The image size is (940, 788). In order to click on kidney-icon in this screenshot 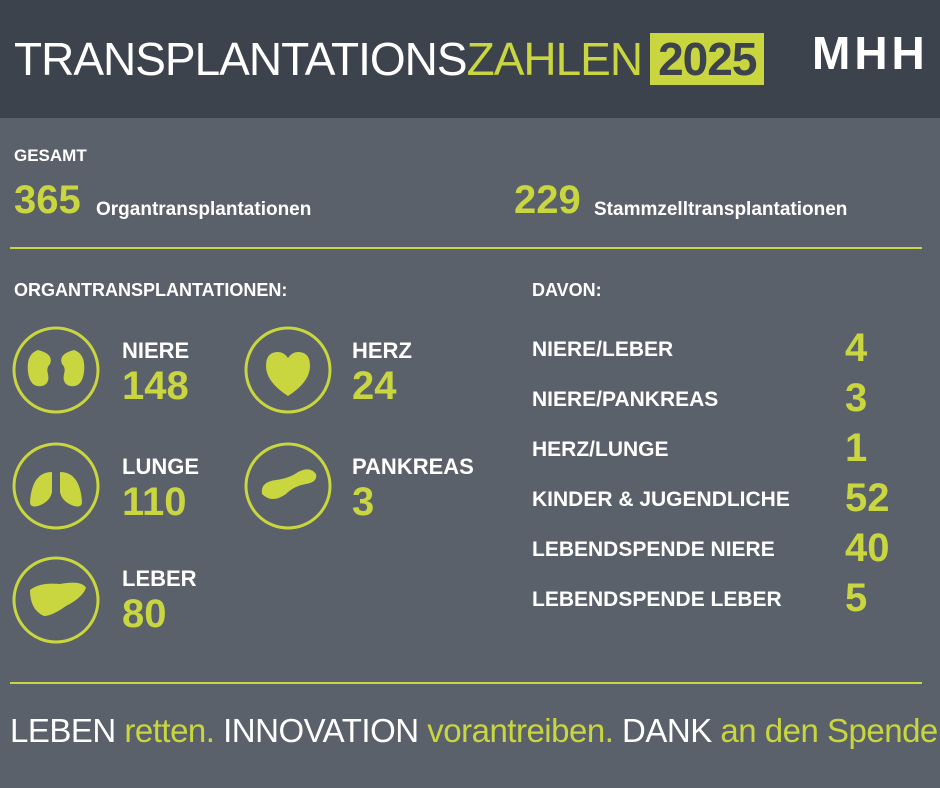, I will do `click(56, 368)`.